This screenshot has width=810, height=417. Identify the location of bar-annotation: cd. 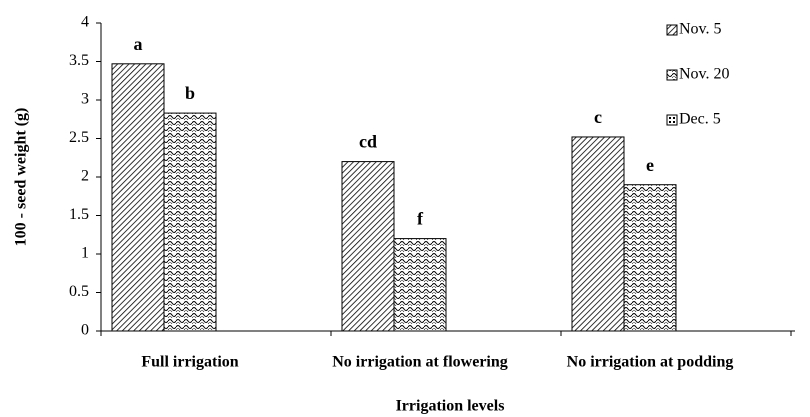
(368, 142).